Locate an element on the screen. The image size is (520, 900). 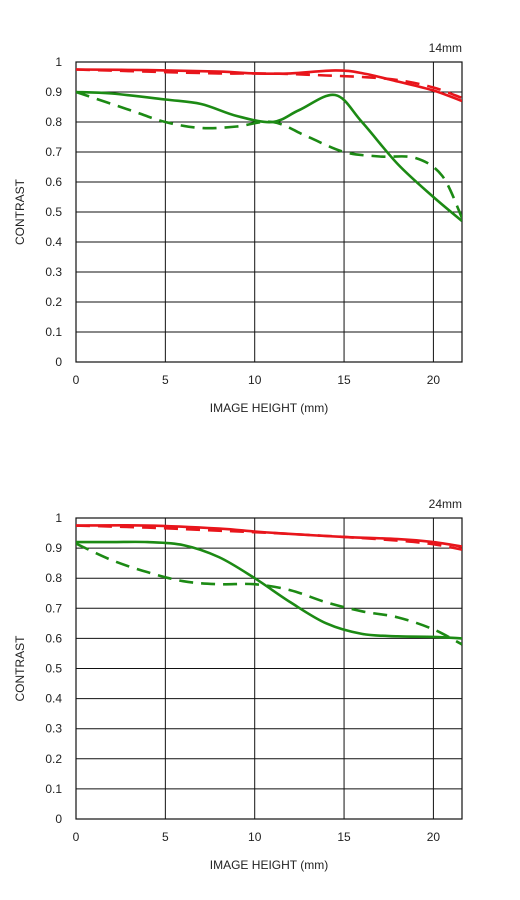
chart-title: 14mm is located at coordinates (445, 48).